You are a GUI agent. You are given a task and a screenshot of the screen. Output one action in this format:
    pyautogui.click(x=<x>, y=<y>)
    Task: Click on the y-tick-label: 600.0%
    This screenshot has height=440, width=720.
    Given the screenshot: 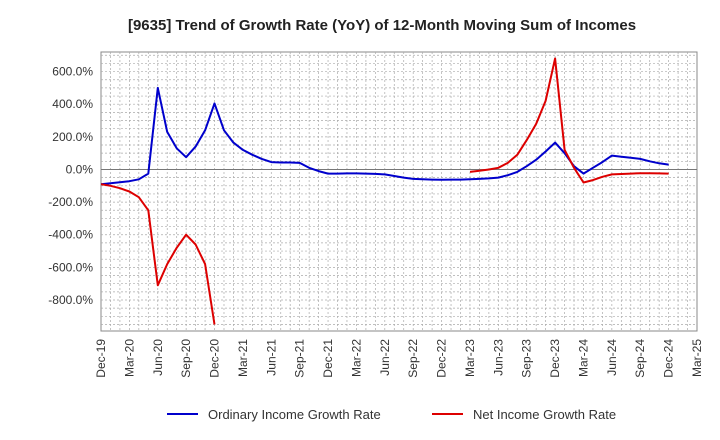 What is the action you would take?
    pyautogui.click(x=72, y=72)
    